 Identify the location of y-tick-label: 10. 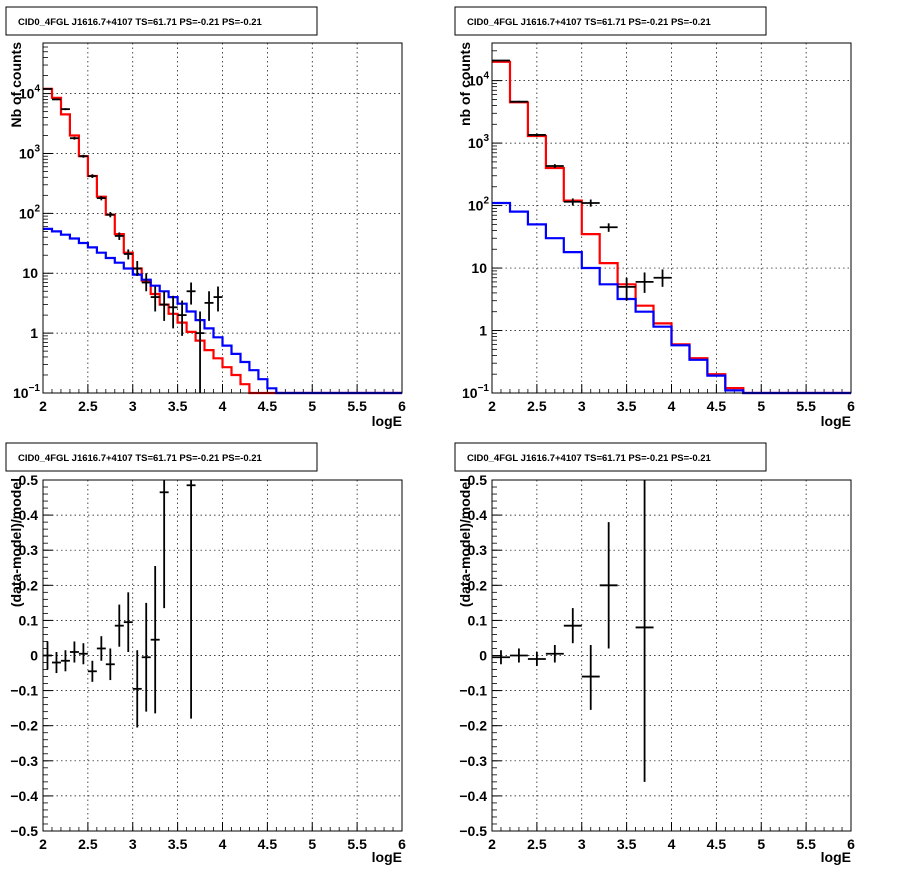
(479, 268).